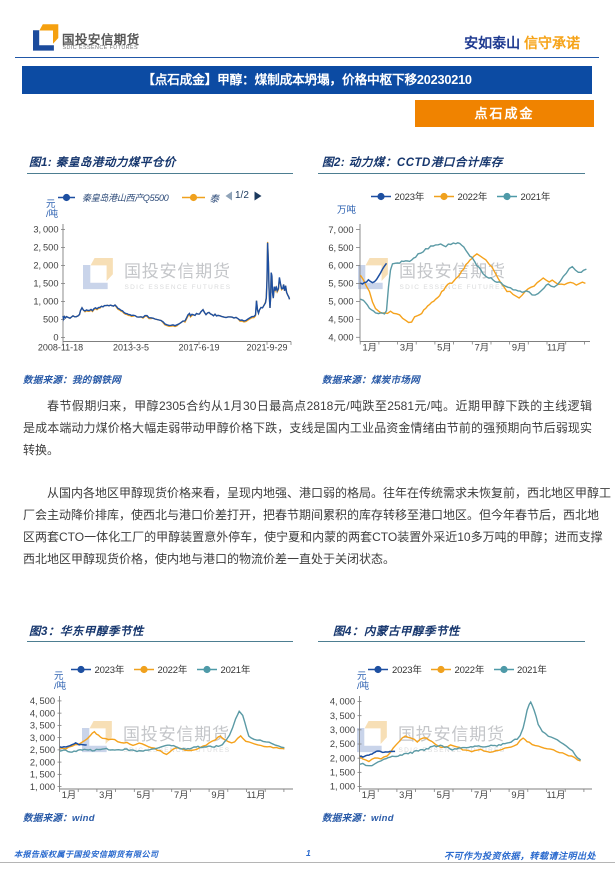 The image size is (615, 870). Describe the element at coordinates (340, 302) in the screenshot. I see `svg-text: 5, 000` at that location.